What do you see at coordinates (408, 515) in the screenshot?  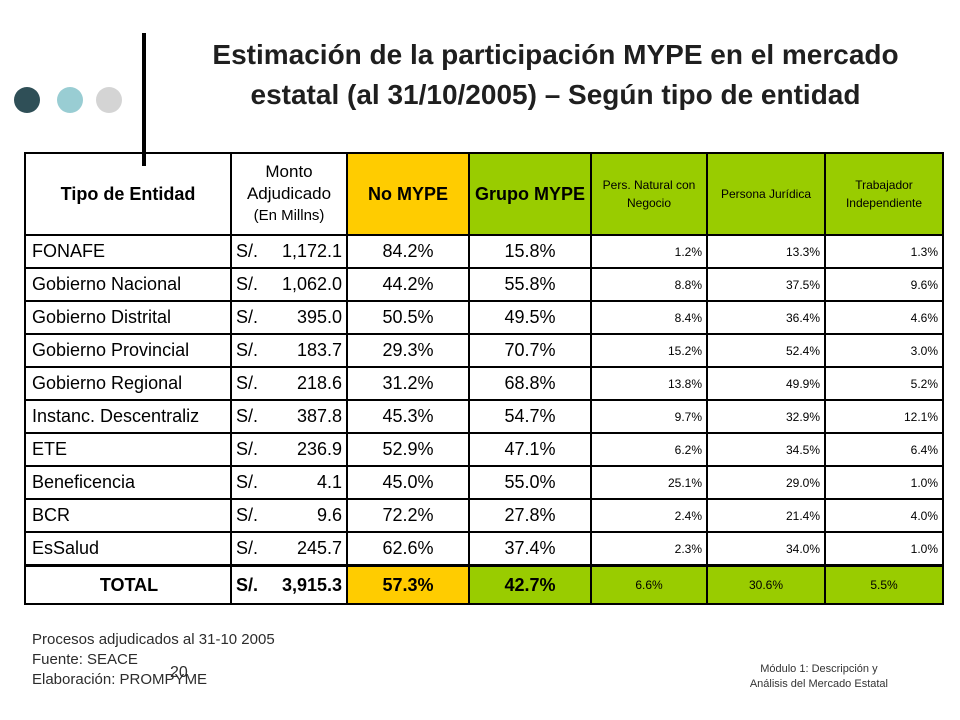 I see `no-mype-cell: 72.2%` at bounding box center [408, 515].